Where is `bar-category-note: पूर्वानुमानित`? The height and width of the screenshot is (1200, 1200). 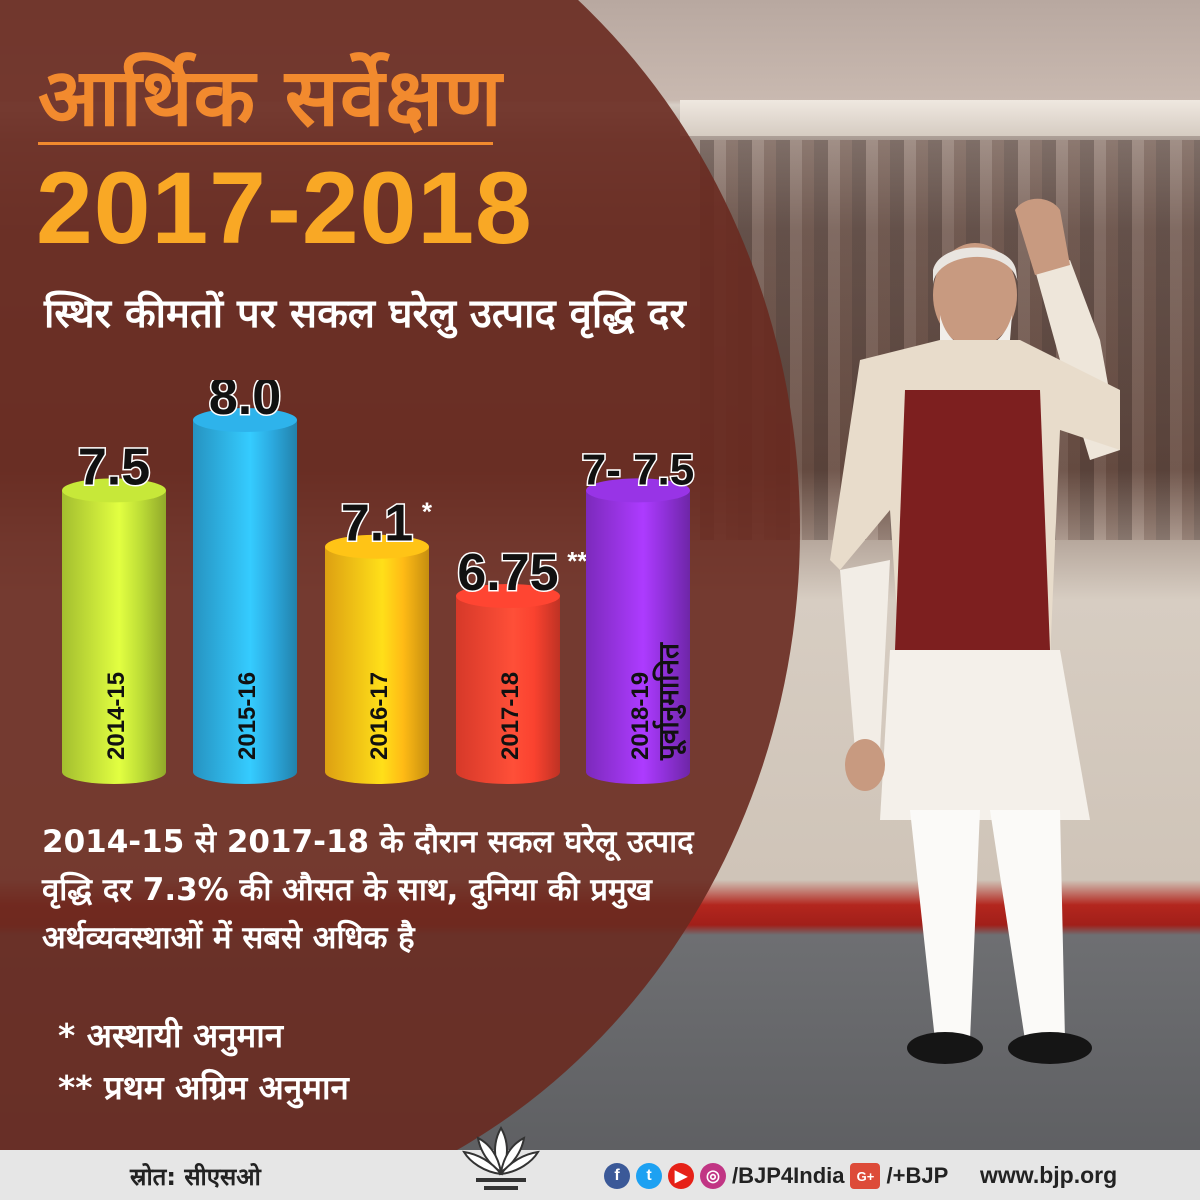 bar-category-note: पूर्वानुमानित is located at coordinates (669, 701).